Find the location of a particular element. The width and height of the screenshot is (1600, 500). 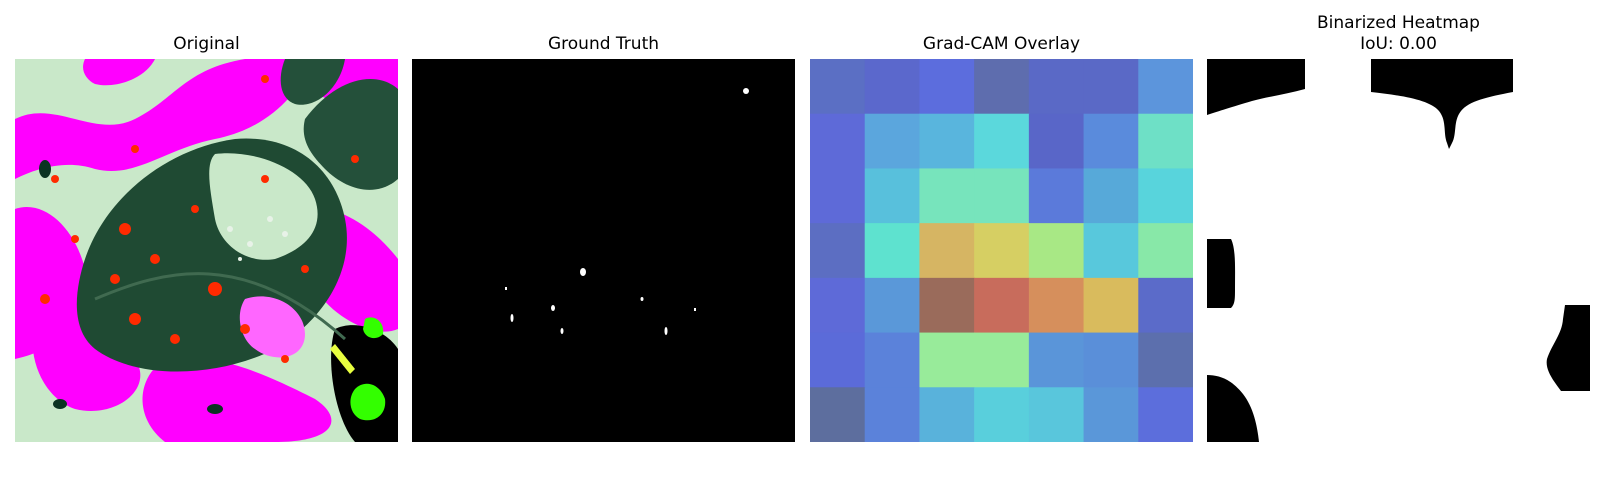

panel-title: Original is located at coordinates (206, 44).